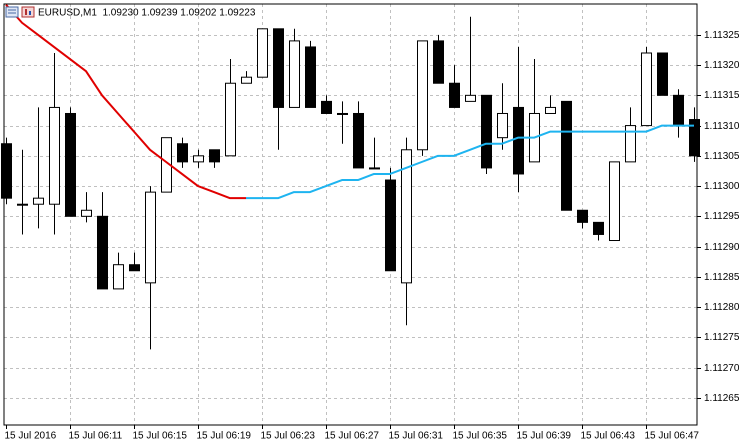 The width and height of the screenshot is (746, 444). I want to click on y-tick-label: 1.11315, so click(722, 95).